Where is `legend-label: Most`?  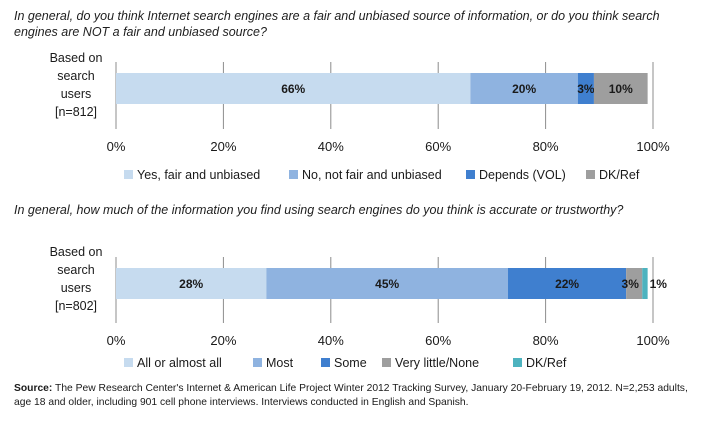 legend-label: Most is located at coordinates (280, 363).